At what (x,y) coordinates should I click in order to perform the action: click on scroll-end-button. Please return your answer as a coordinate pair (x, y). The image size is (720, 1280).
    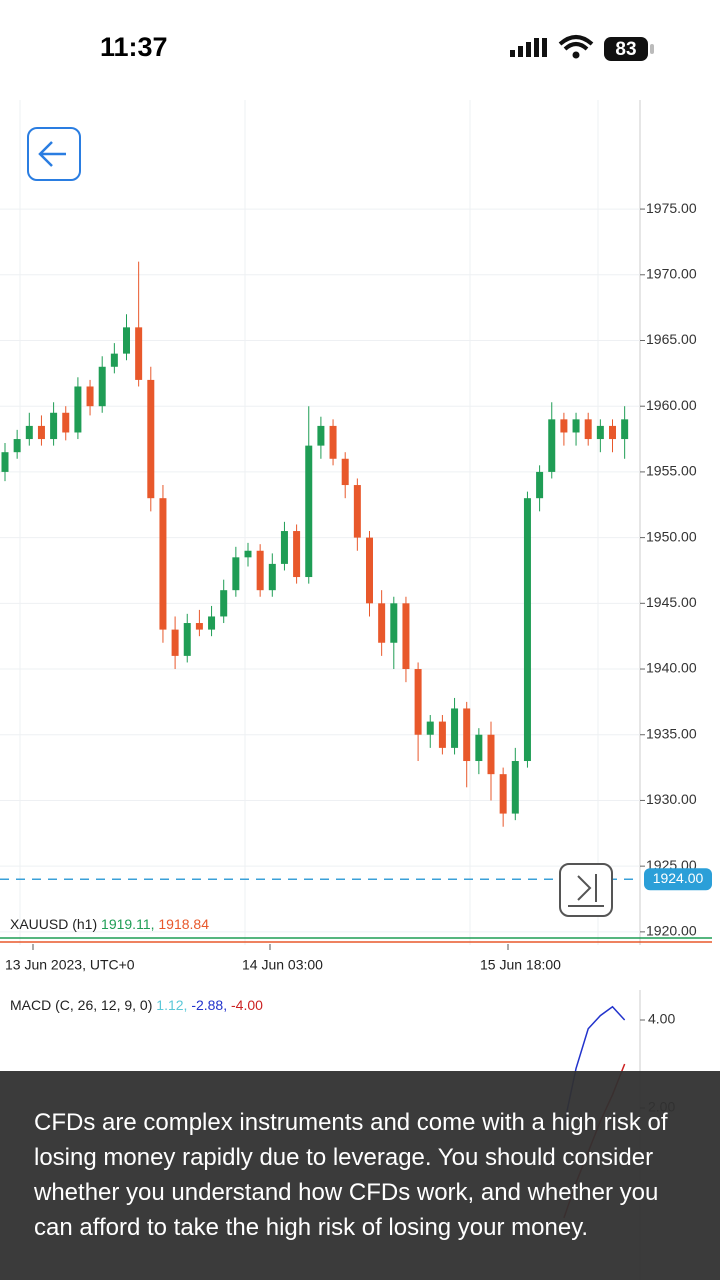
    Looking at the image, I should click on (586, 890).